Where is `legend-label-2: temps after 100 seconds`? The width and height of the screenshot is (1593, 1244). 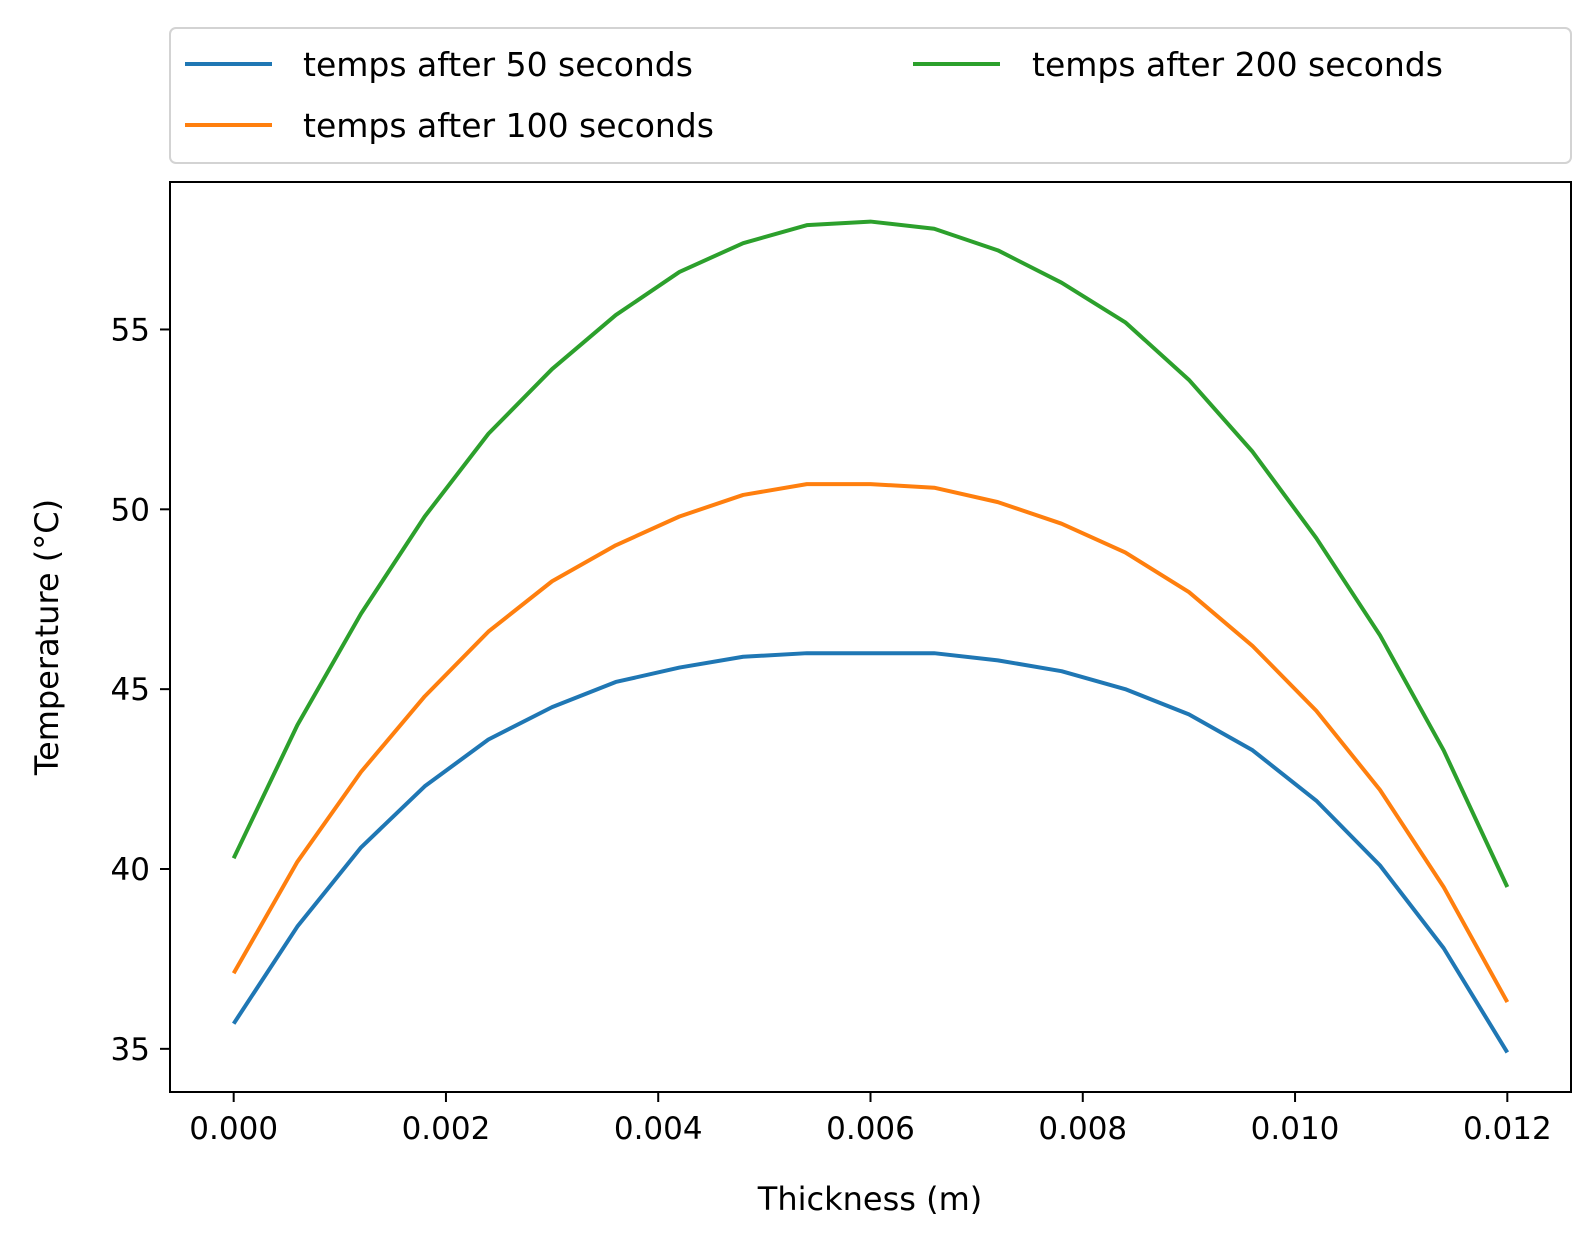 legend-label-2: temps after 100 seconds is located at coordinates (508, 125).